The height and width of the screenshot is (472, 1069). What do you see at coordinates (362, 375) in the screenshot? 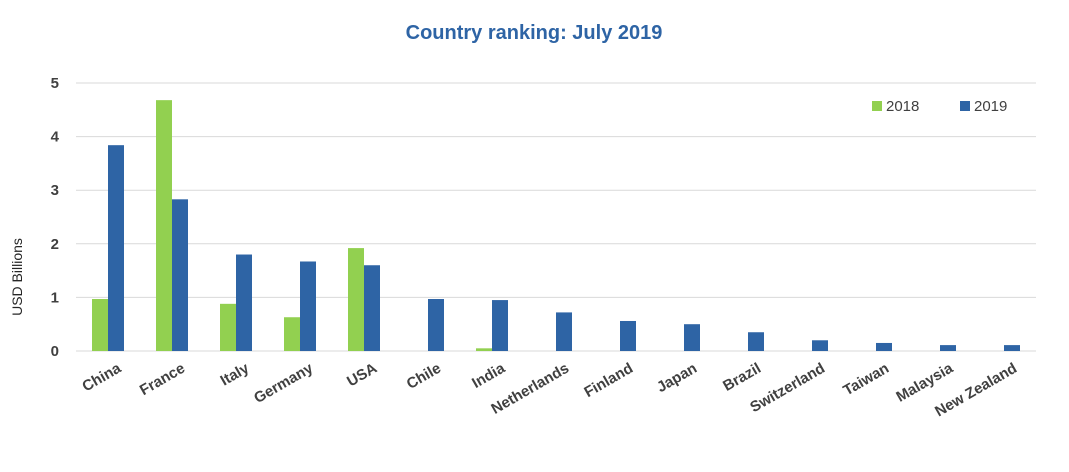
I see `x-tick-label: USA` at bounding box center [362, 375].